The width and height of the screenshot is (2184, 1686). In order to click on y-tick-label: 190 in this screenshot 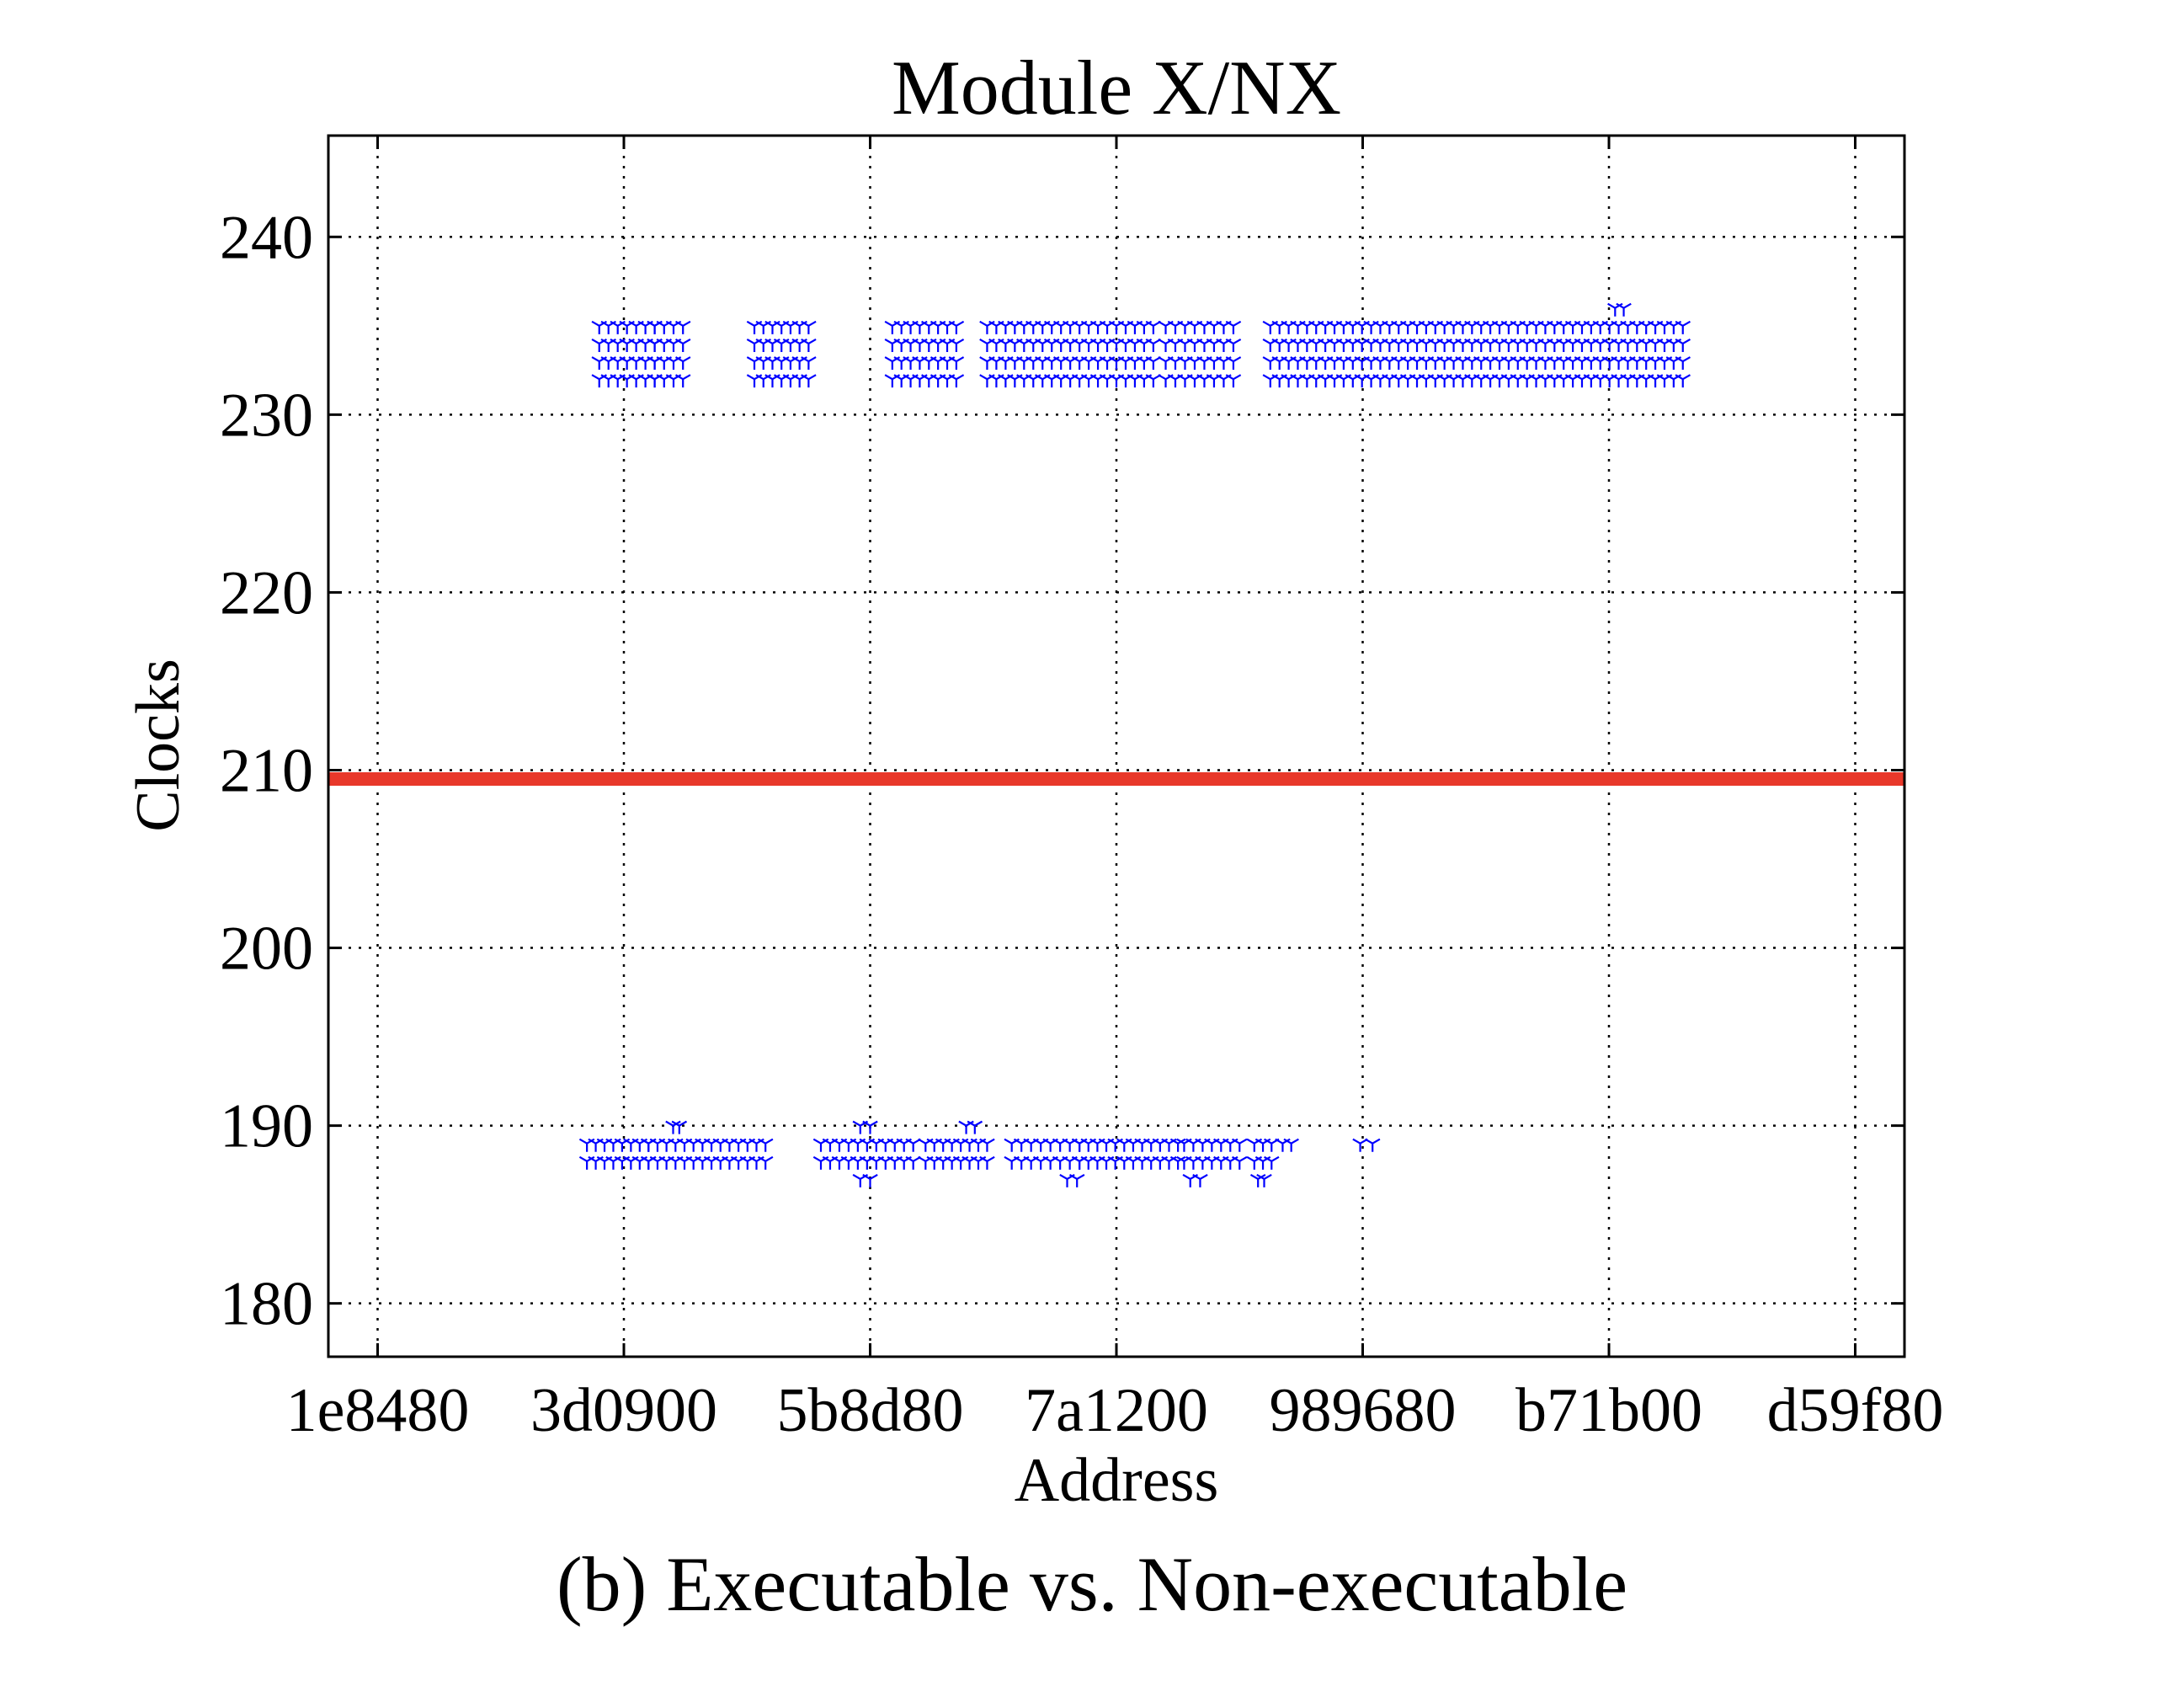, I will do `click(266, 1126)`.